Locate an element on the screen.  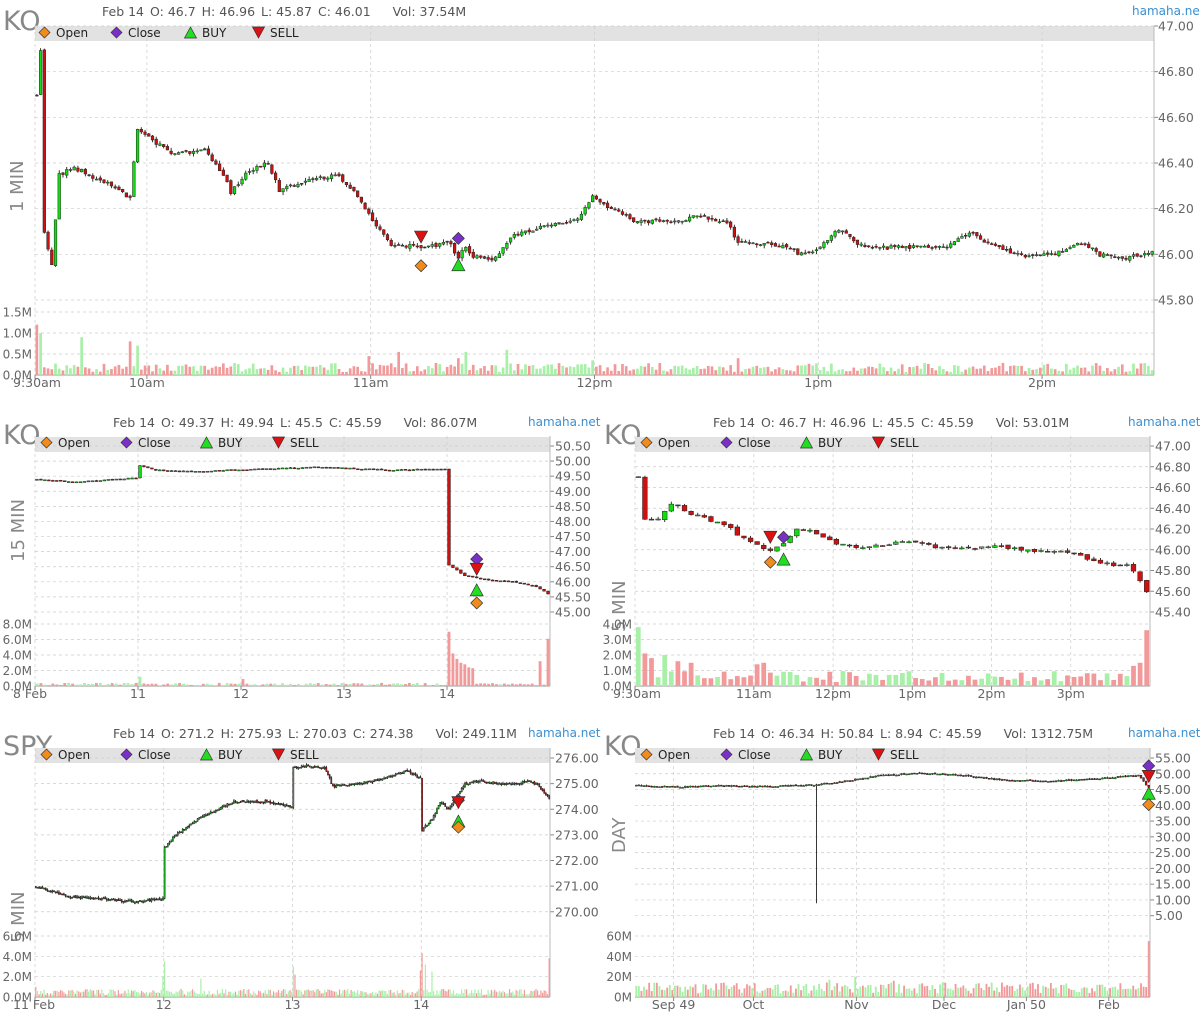
price-tick-label: 15.00 is located at coordinates (1173, 884).